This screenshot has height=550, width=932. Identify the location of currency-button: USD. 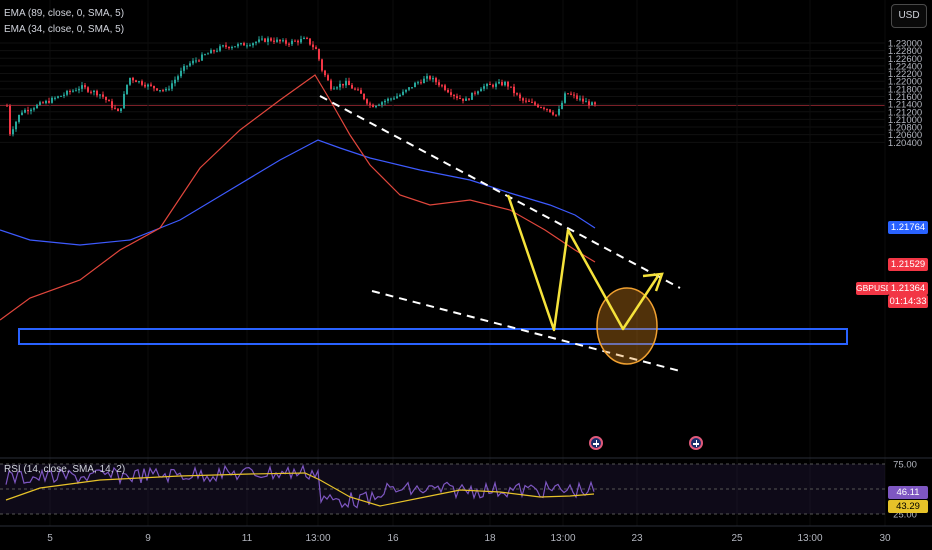
(909, 16).